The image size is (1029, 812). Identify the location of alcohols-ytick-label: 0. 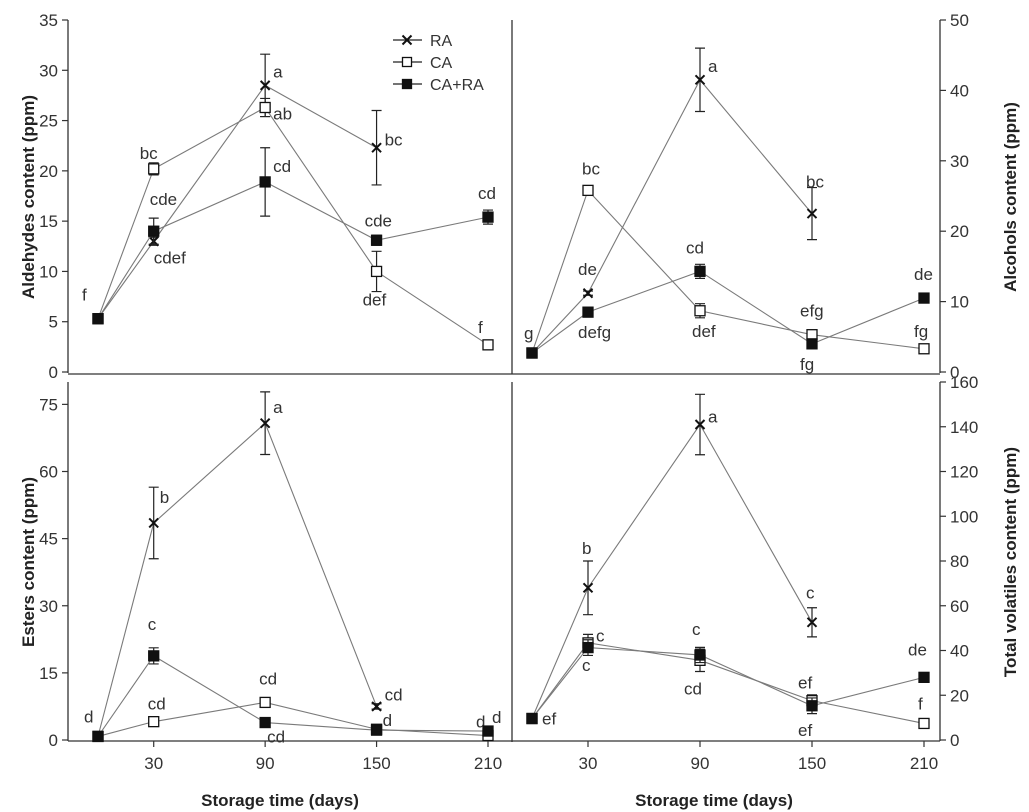
(954, 372).